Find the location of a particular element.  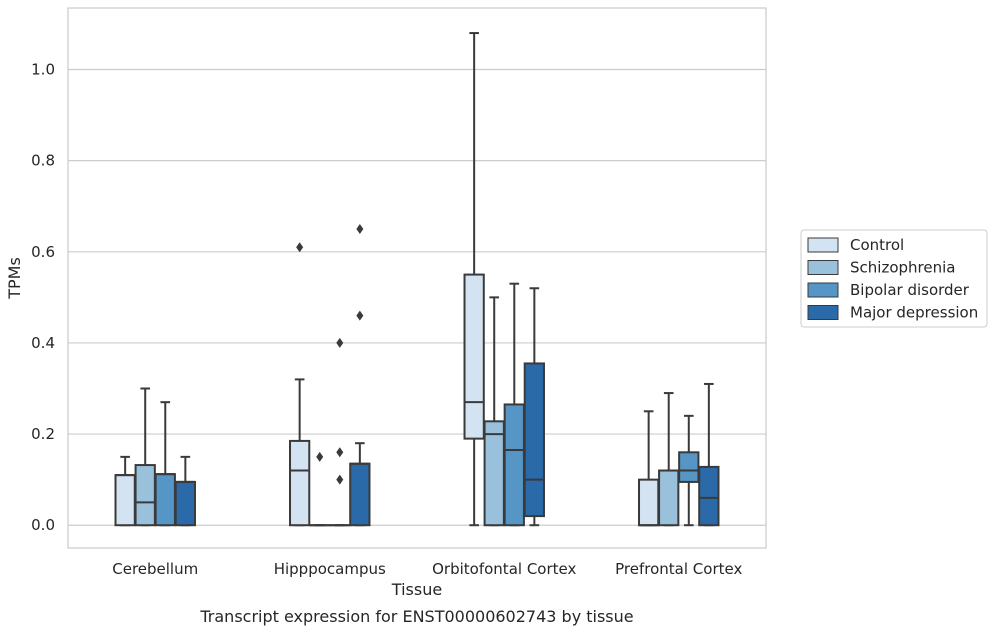

y-tick-label: 0.8 is located at coordinates (43, 161).